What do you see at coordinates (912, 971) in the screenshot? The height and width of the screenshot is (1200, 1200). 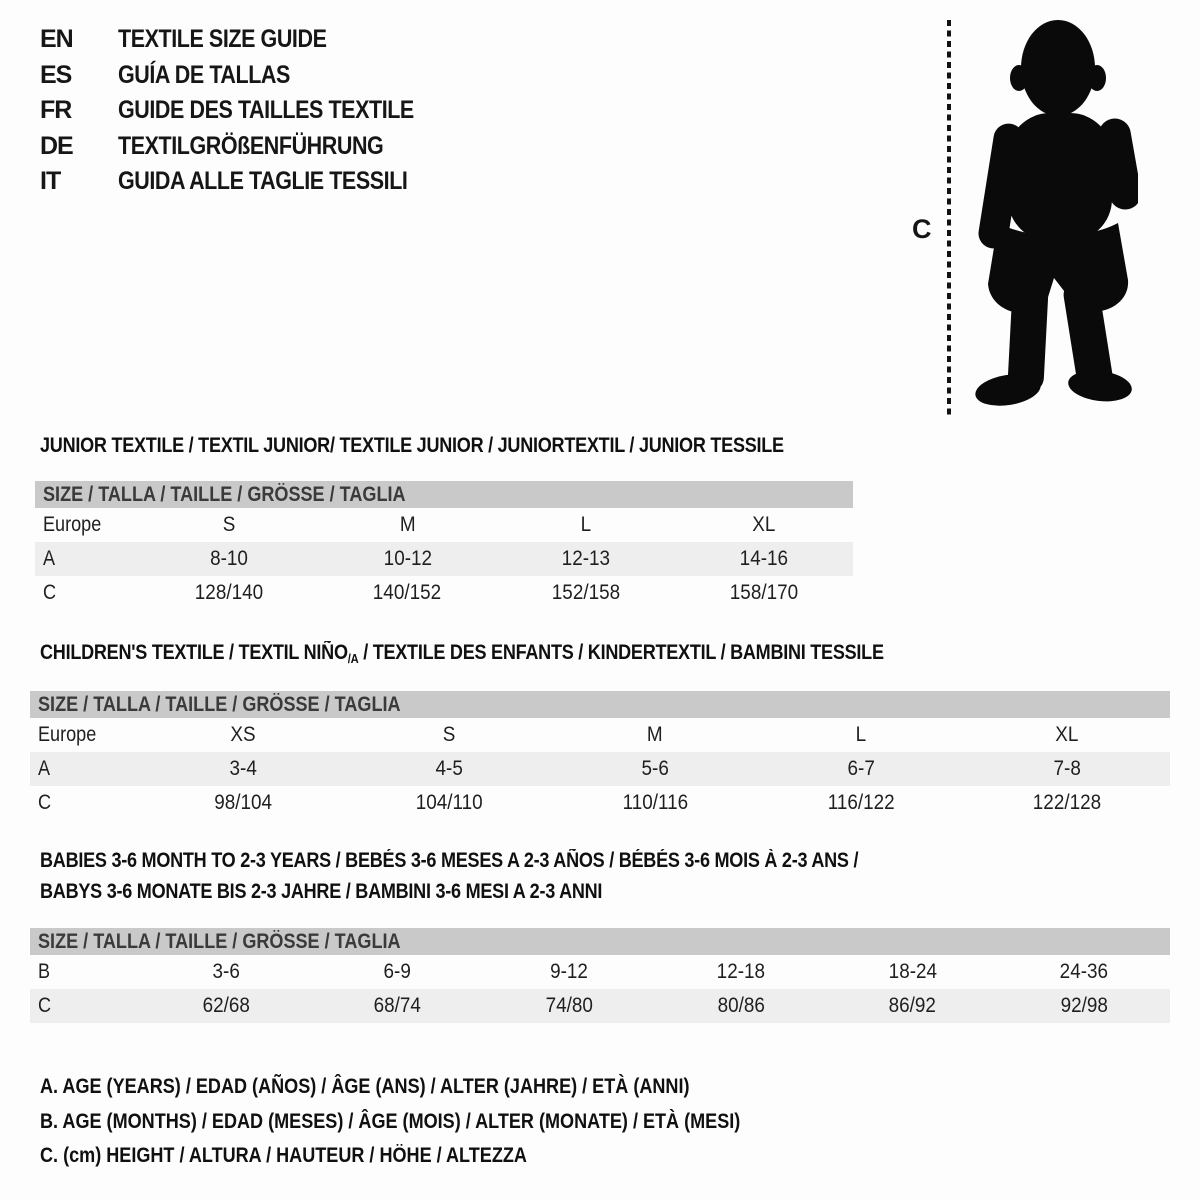 I see `table-cell: 18-24` at bounding box center [912, 971].